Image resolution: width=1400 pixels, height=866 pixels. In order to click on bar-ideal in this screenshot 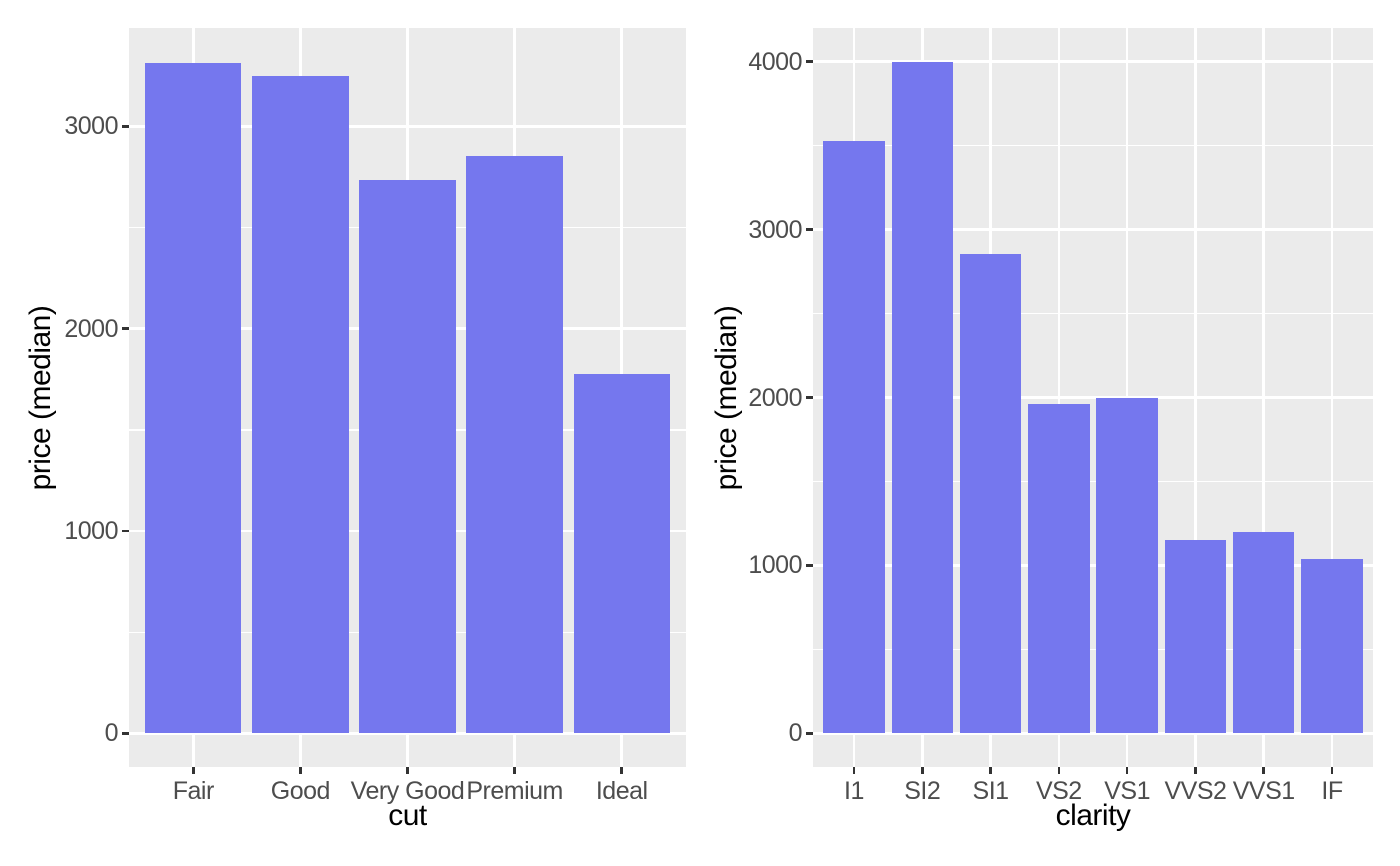, I will do `click(621, 554)`.